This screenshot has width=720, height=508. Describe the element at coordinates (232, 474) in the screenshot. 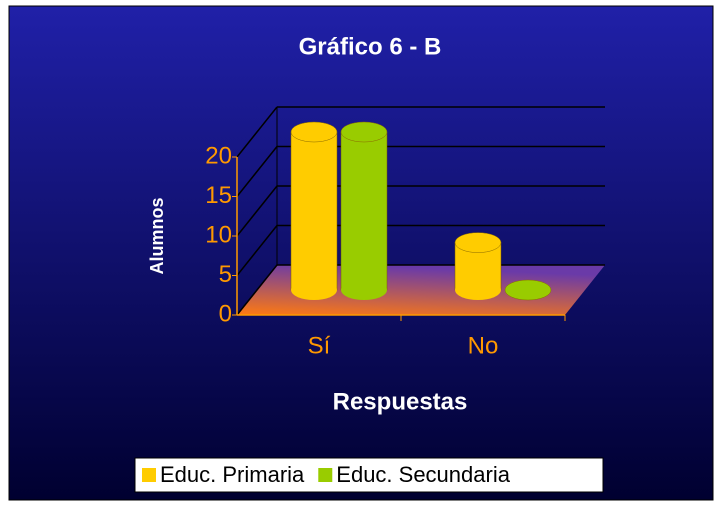

I see `legend-label: Educ. Primaria` at that location.